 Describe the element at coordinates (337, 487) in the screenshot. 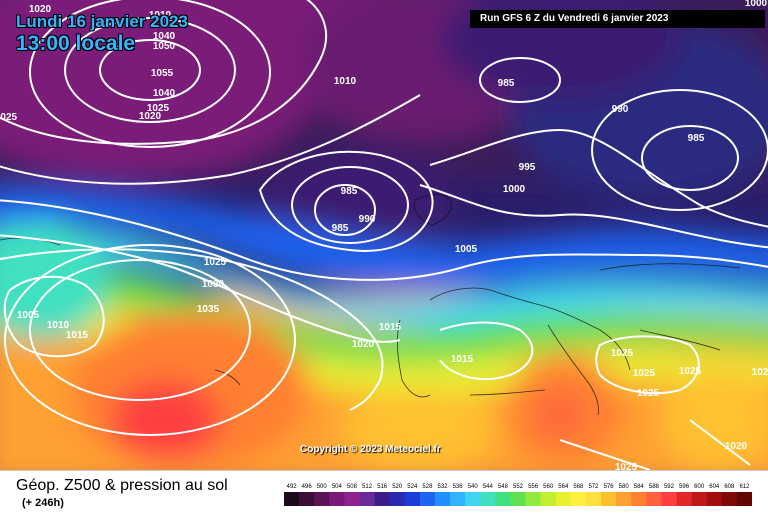

I see `legend-label: 504` at that location.